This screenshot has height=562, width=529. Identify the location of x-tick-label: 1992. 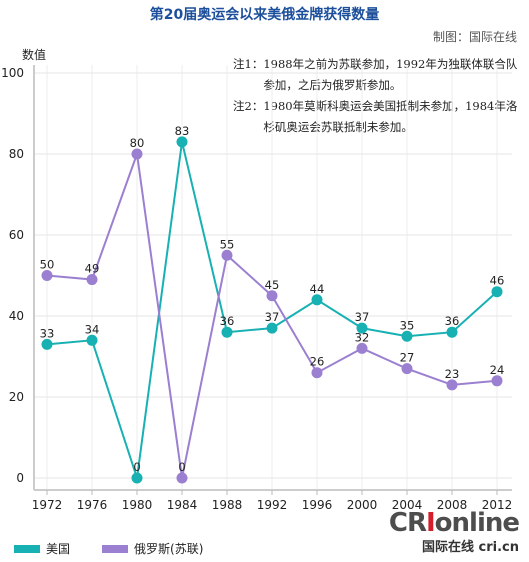
(272, 505).